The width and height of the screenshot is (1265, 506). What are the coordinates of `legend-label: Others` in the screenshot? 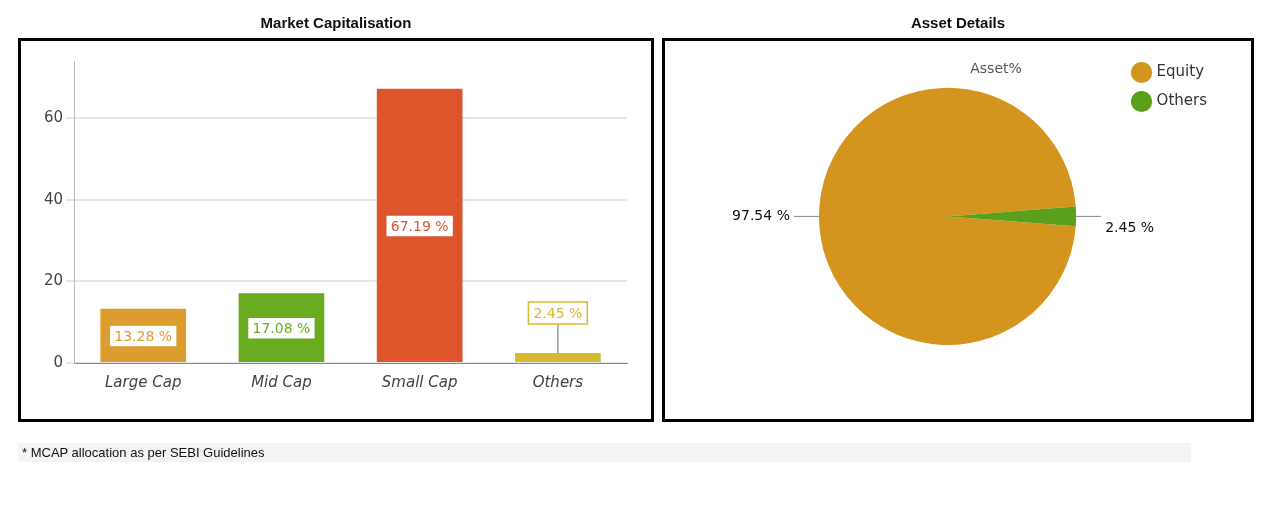 It's located at (1182, 100).